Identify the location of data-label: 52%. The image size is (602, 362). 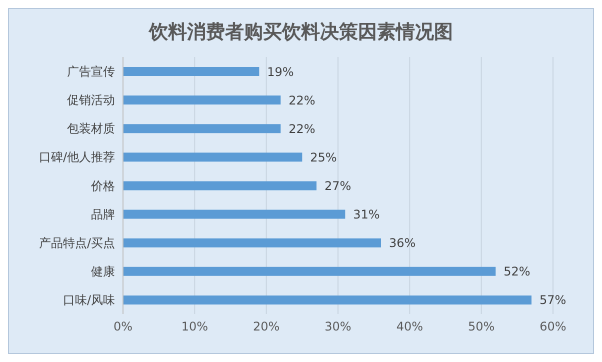
(517, 271).